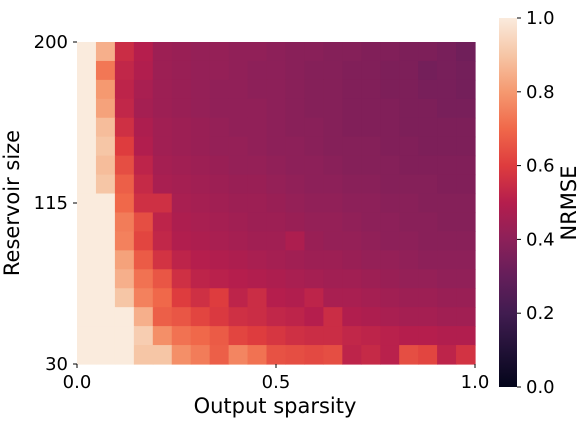 This screenshot has width=581, height=426. Describe the element at coordinates (475, 382) in the screenshot. I see `x-tick-label: 1.0` at that location.